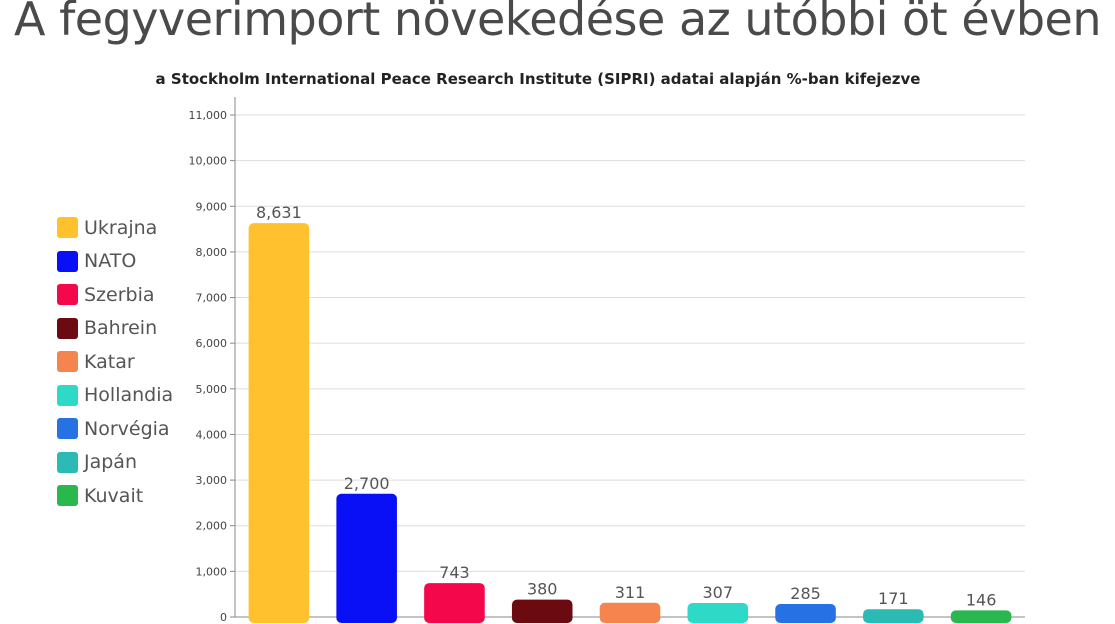  What do you see at coordinates (212, 434) in the screenshot?
I see `y-tick-label: 4,000` at bounding box center [212, 434].